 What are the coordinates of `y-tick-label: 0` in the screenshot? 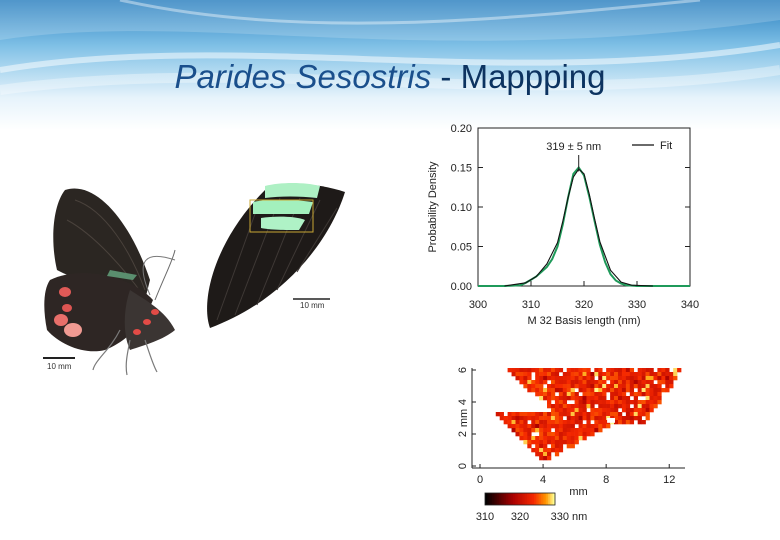 It's located at (463, 466).